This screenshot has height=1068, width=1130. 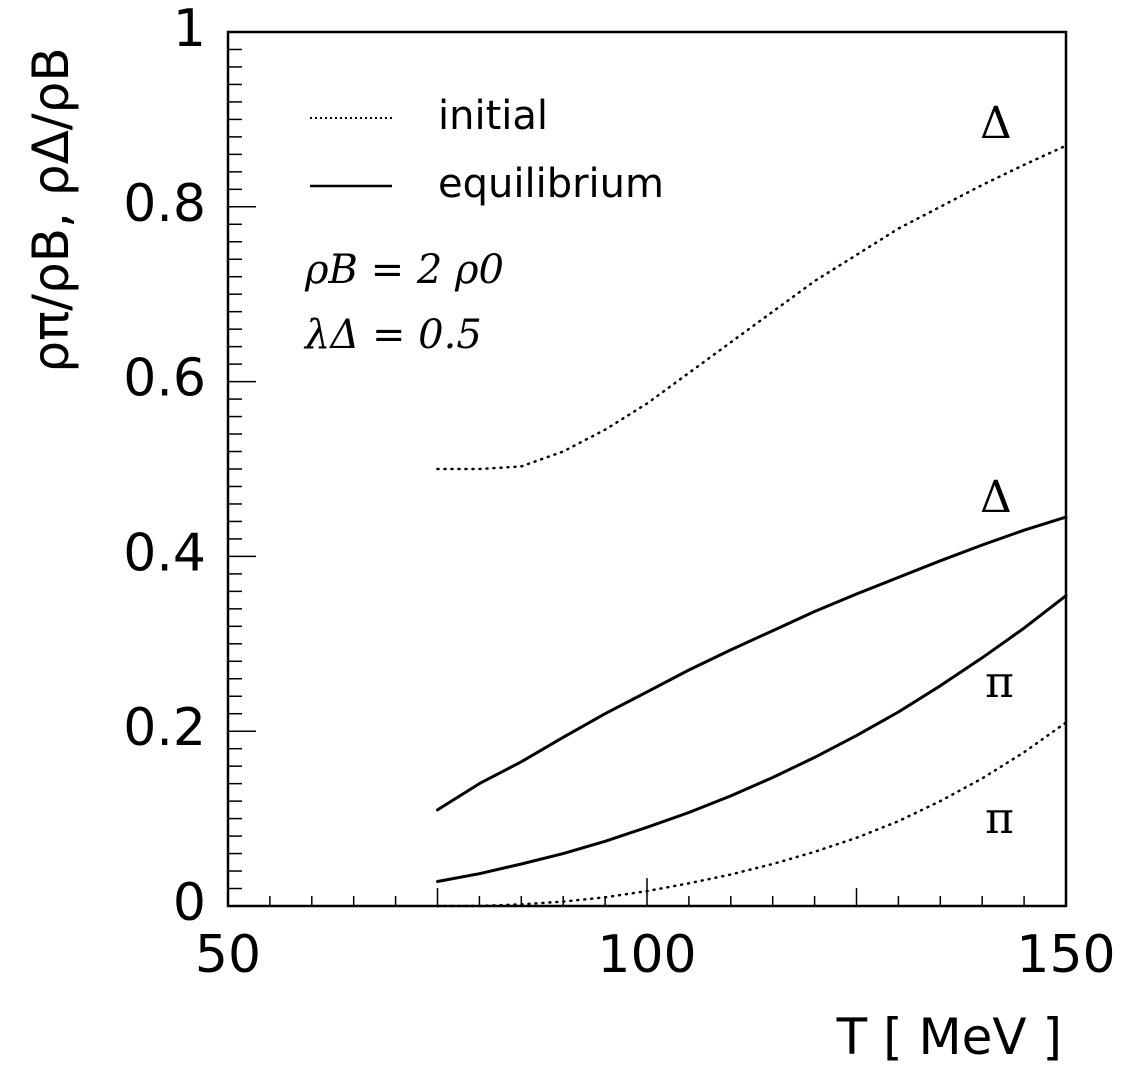 What do you see at coordinates (164, 204) in the screenshot?
I see `y-tick-label: 0.8` at bounding box center [164, 204].